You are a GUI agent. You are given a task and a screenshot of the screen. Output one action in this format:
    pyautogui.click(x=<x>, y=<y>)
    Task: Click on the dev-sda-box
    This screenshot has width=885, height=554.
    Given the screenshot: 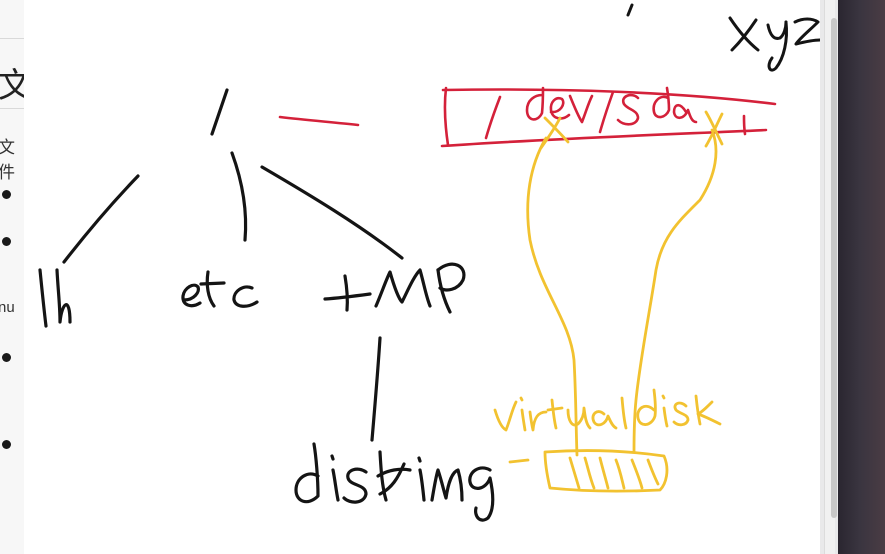 What is the action you would take?
    pyautogui.click(x=608, y=117)
    